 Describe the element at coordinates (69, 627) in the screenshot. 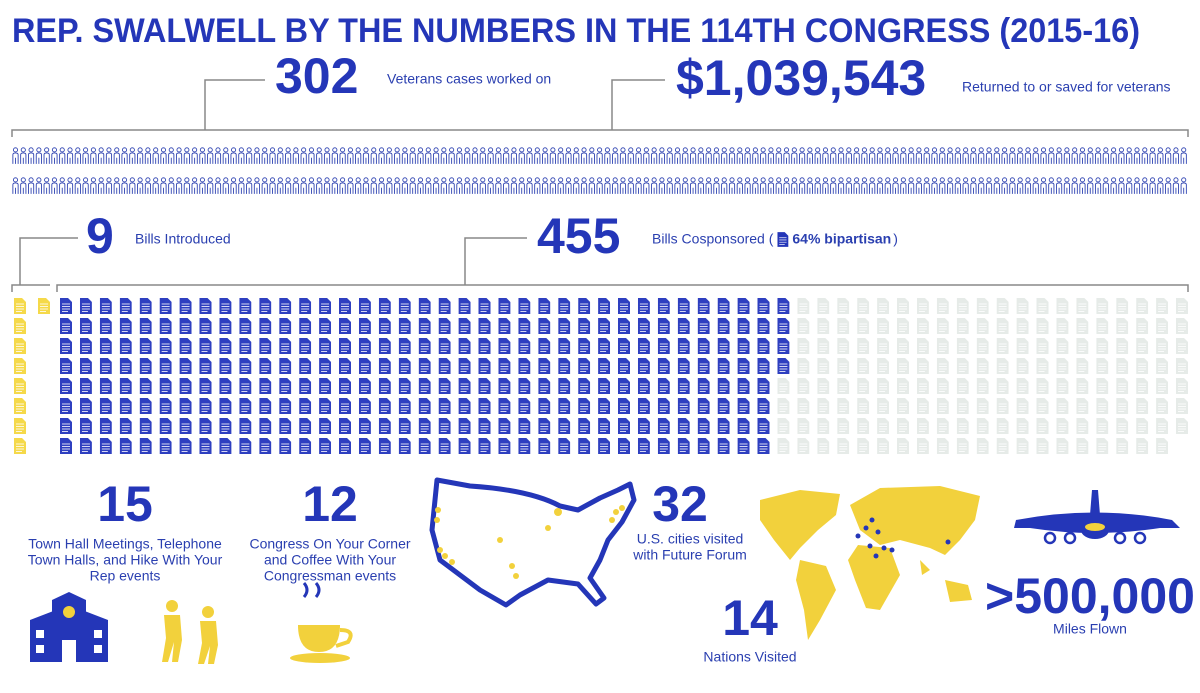

I see `school-icon` at that location.